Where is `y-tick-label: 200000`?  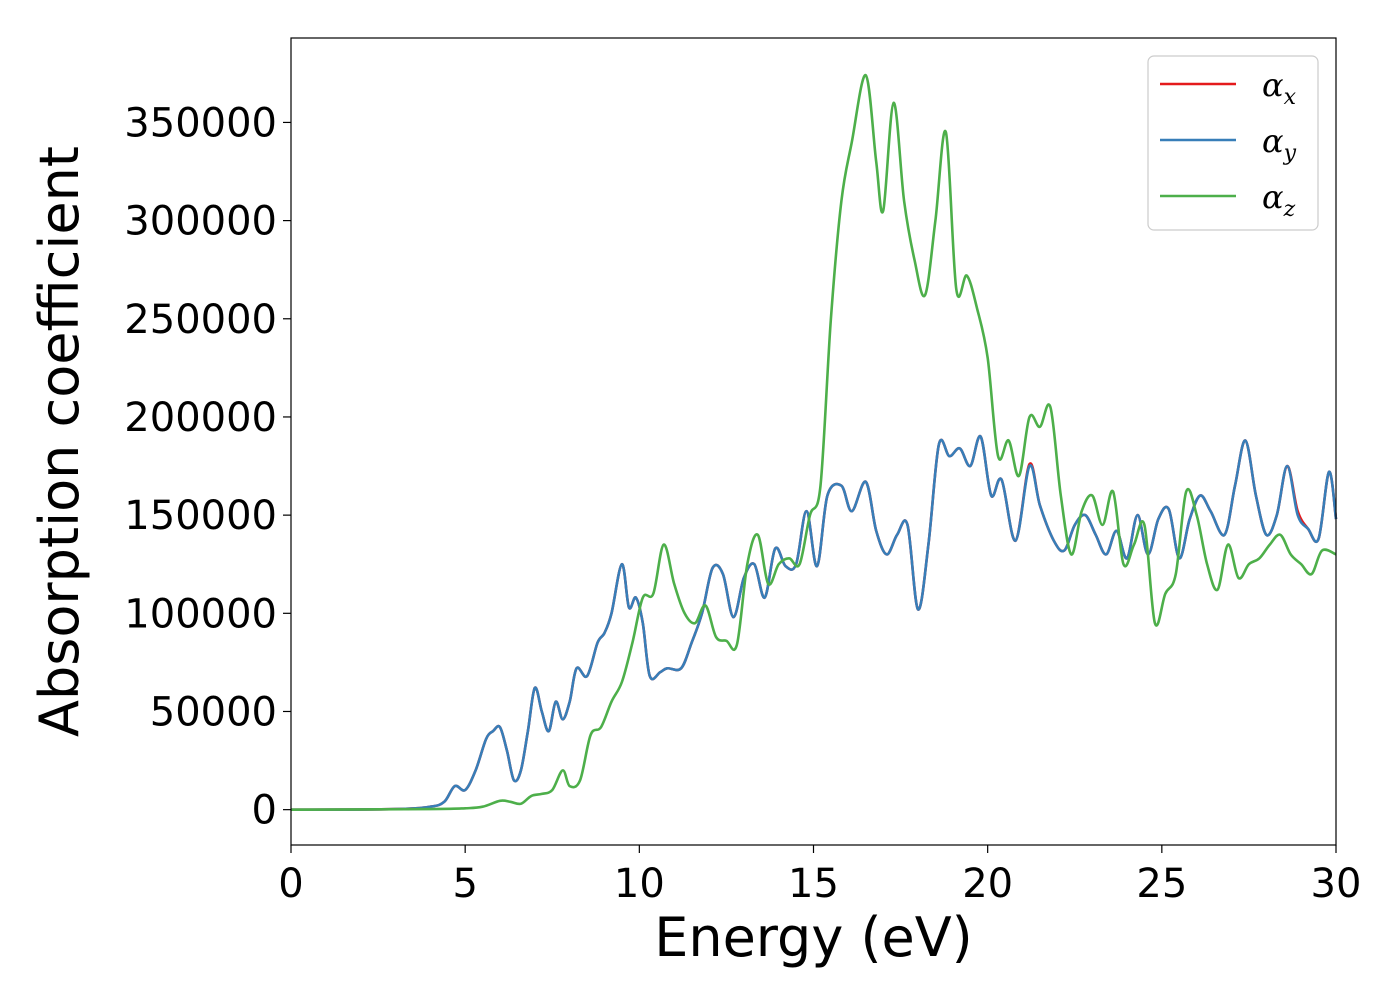
y-tick-label: 200000 is located at coordinates (200, 418).